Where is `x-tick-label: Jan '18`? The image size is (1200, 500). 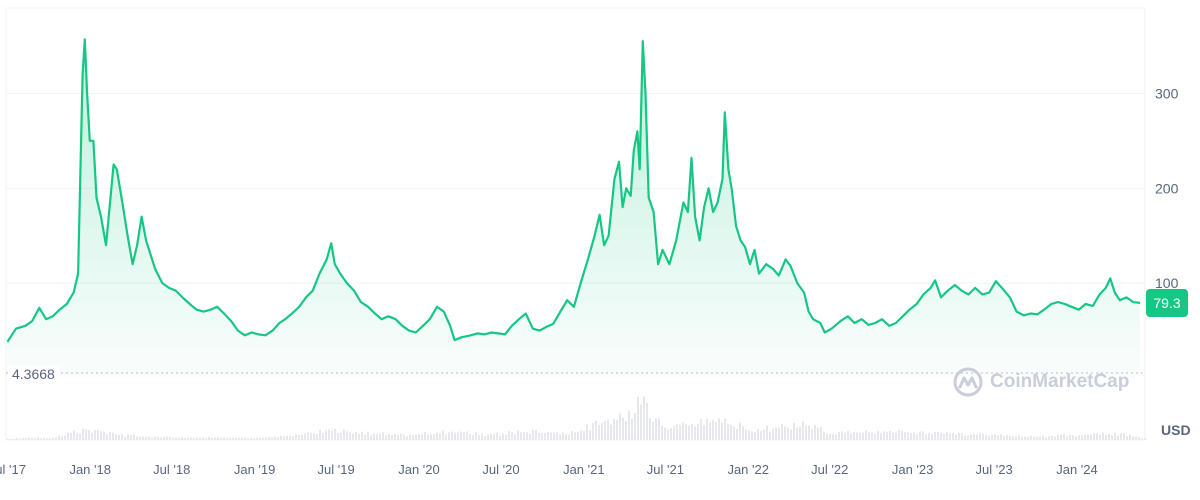
x-tick-label: Jan '18 is located at coordinates (90, 469).